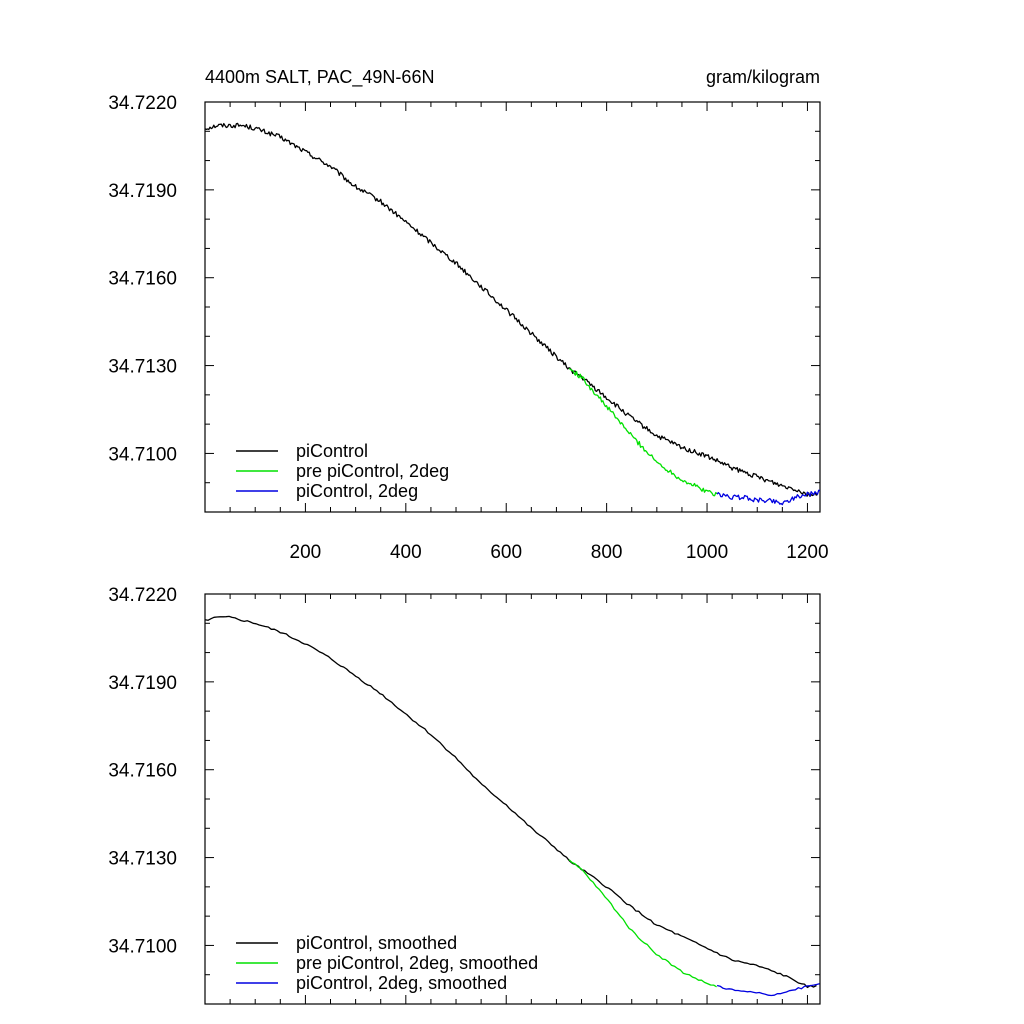  Describe the element at coordinates (763, 77) in the screenshot. I see `units-label: gram/kilogram` at that location.